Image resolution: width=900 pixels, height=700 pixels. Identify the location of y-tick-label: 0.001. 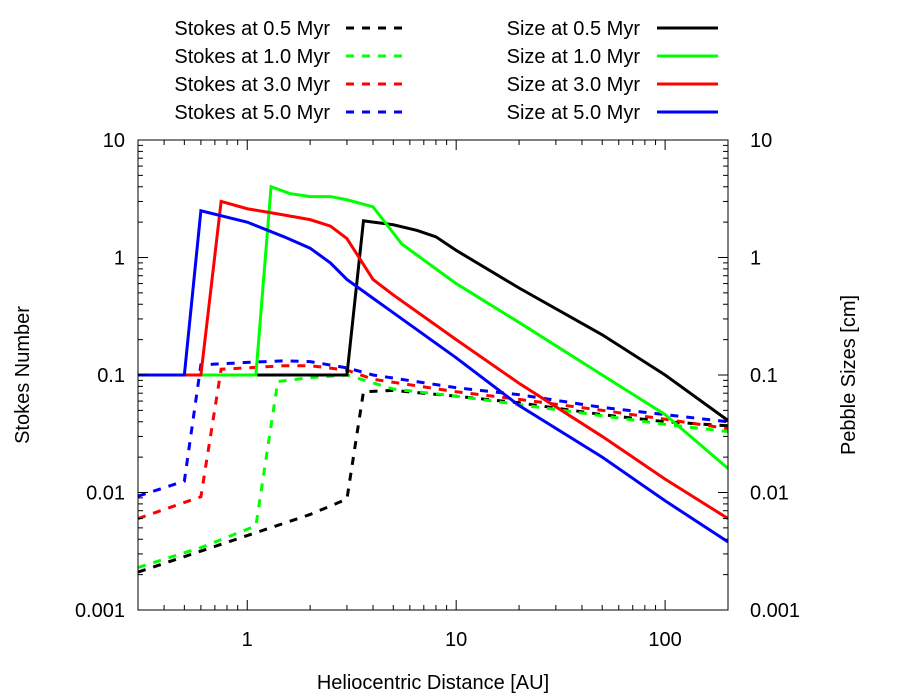
(100, 611).